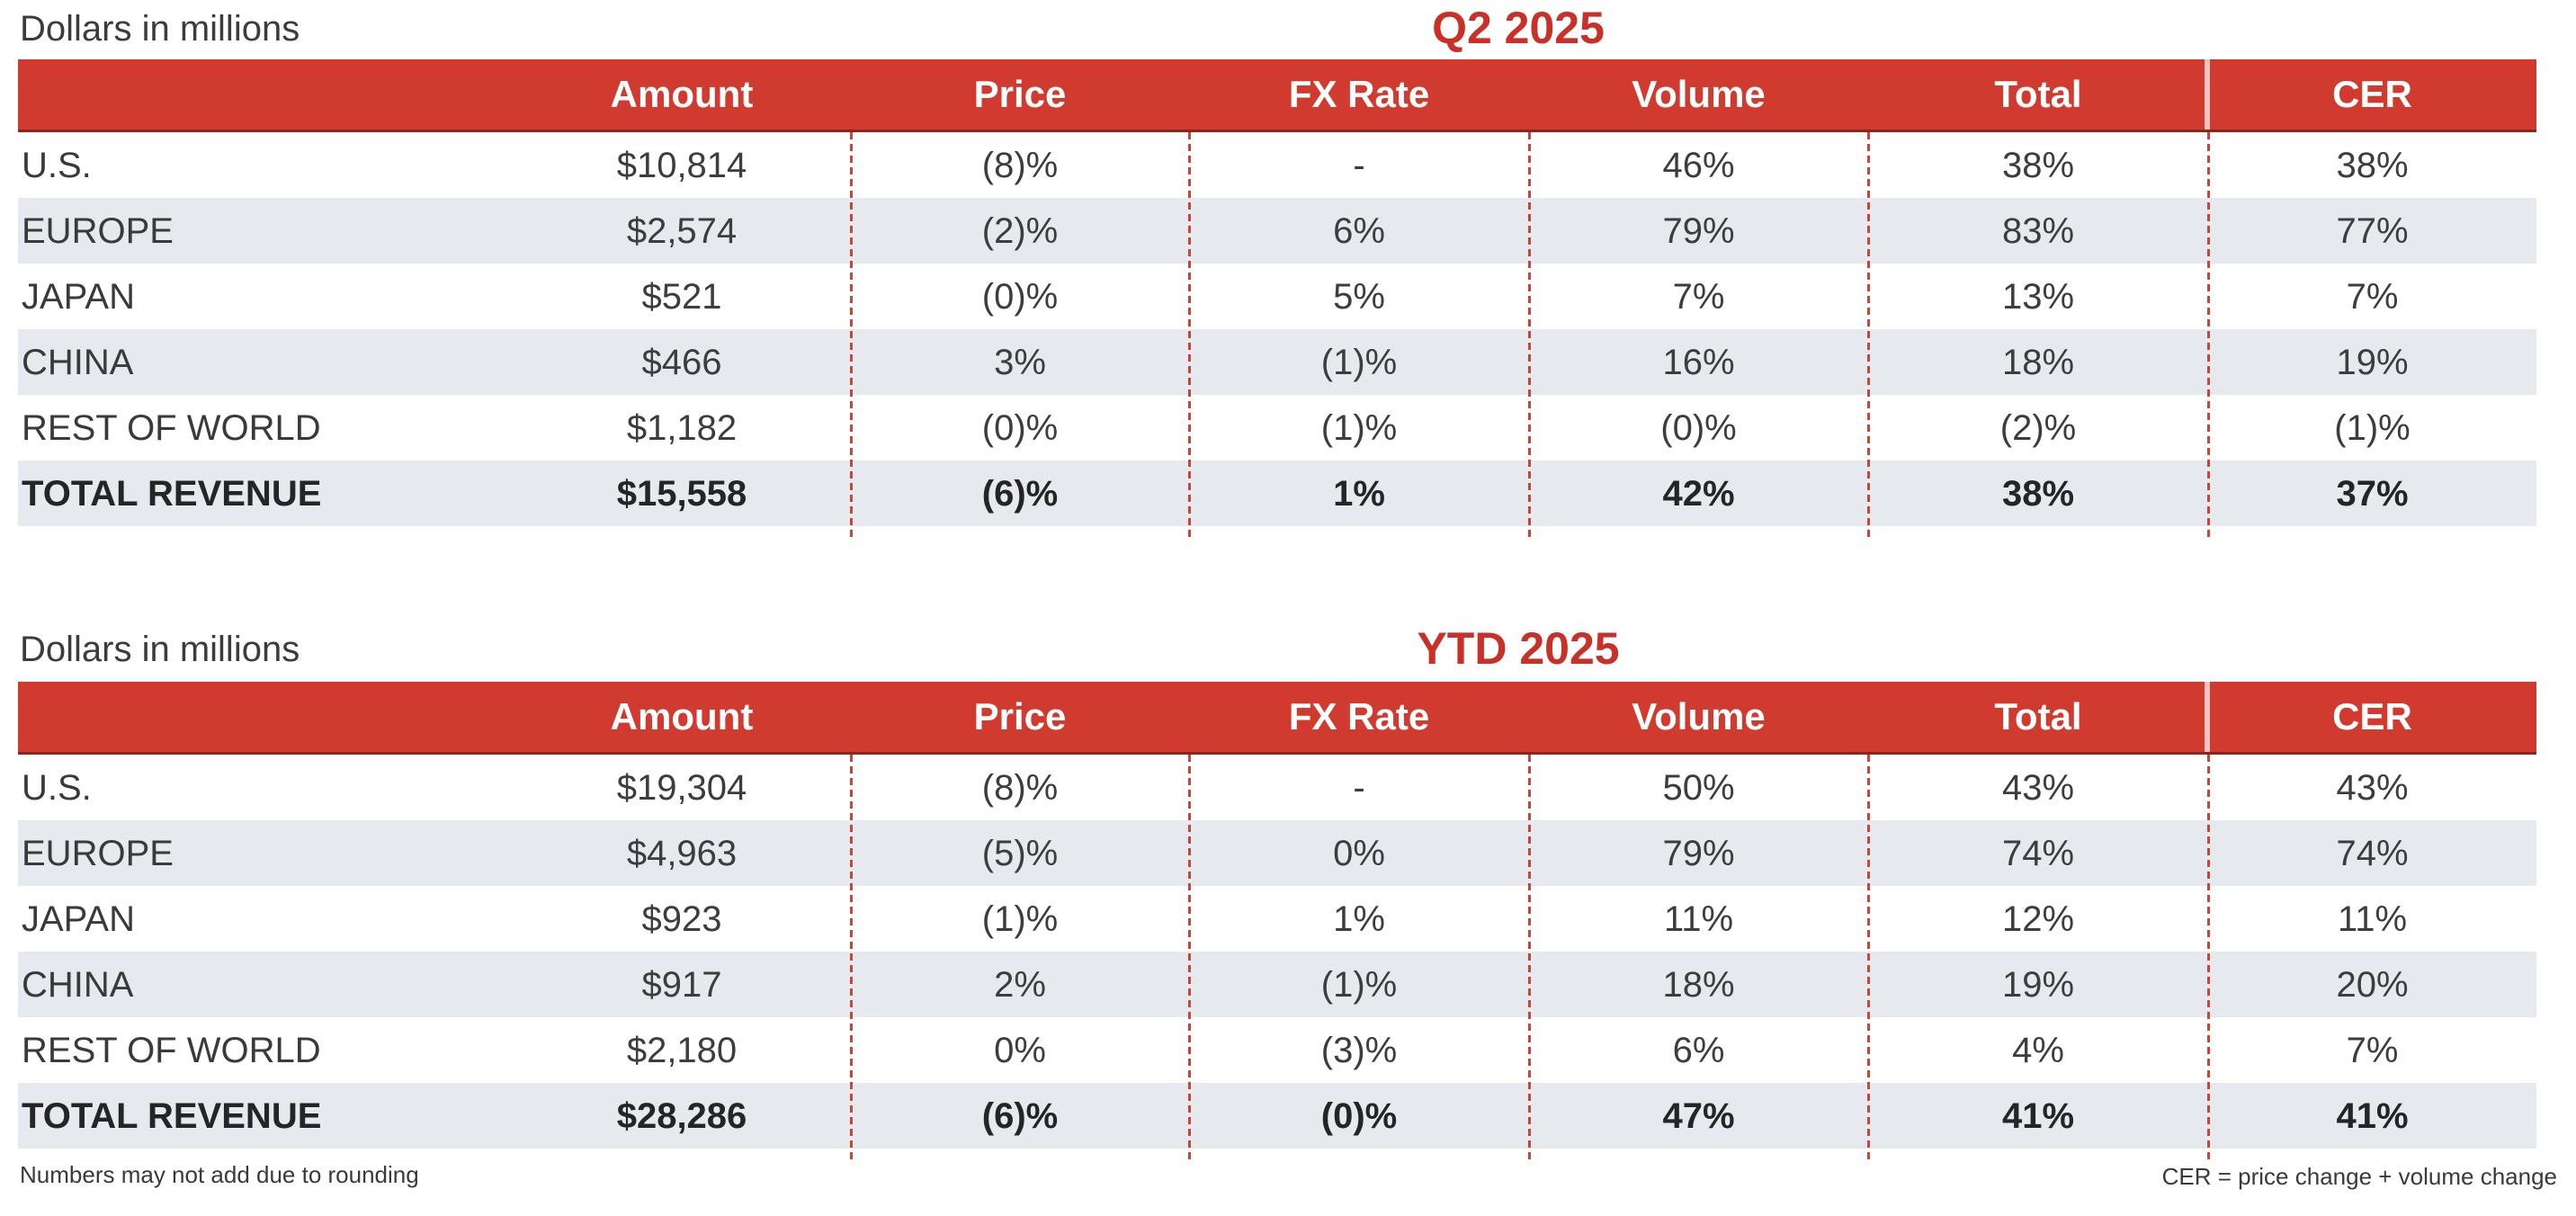 The height and width of the screenshot is (1216, 2576). What do you see at coordinates (2372, 853) in the screenshot?
I see `cell-cer: 74%` at bounding box center [2372, 853].